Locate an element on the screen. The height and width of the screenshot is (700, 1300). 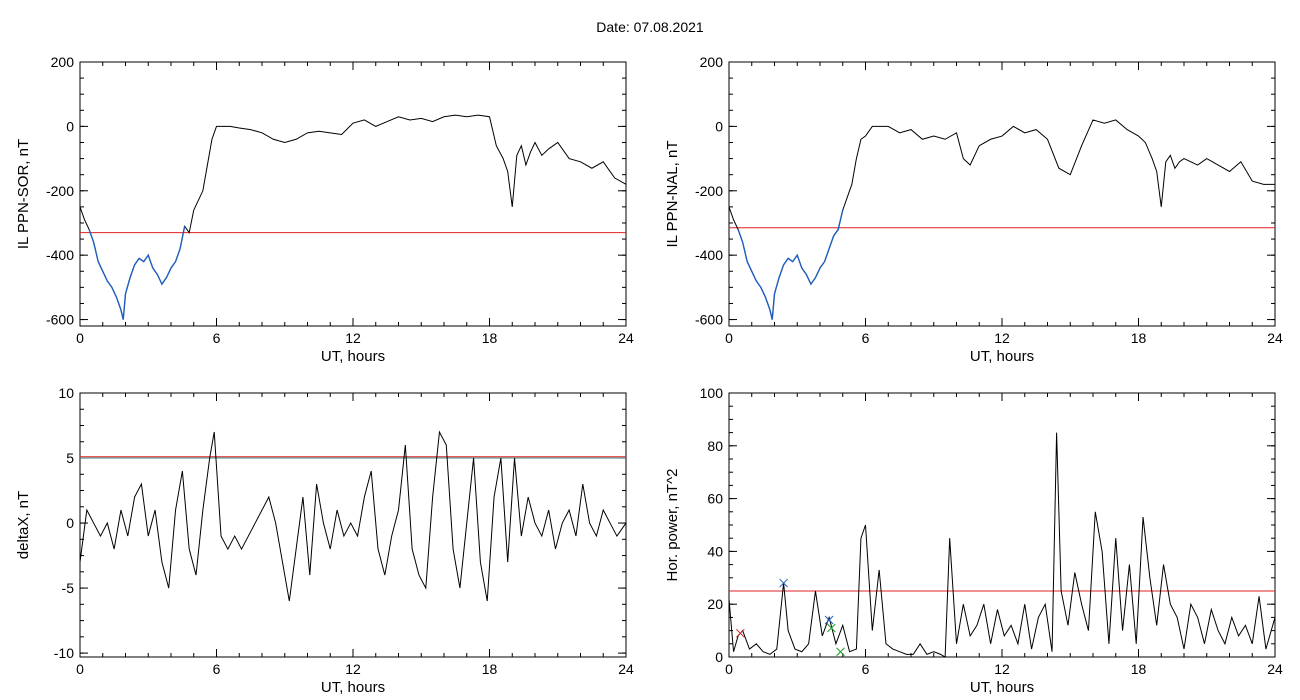
y-tick-label: 80 is located at coordinates (715, 446).